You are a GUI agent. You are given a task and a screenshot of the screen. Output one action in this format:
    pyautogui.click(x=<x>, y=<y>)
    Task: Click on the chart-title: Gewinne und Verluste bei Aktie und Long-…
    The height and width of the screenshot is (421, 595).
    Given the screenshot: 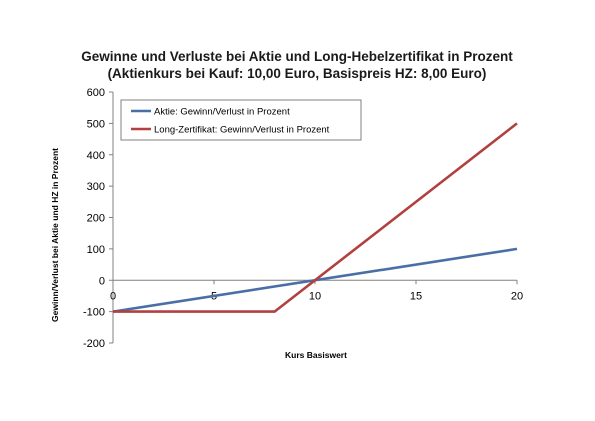 What is the action you would take?
    pyautogui.click(x=297, y=56)
    